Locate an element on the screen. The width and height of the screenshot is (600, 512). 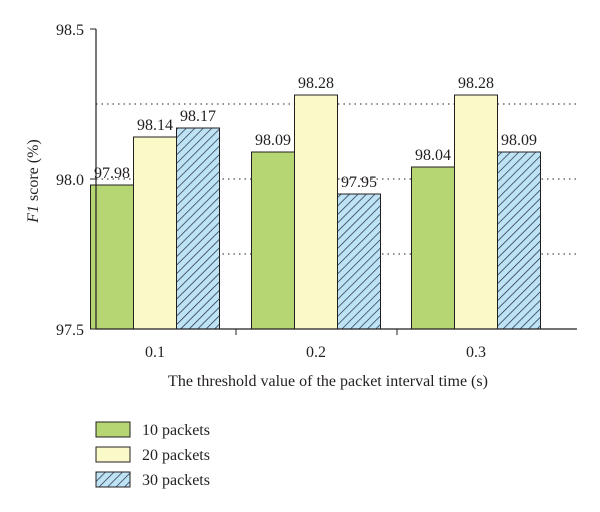
data-label-30-packets-0.1: 98.17 is located at coordinates (198, 116).